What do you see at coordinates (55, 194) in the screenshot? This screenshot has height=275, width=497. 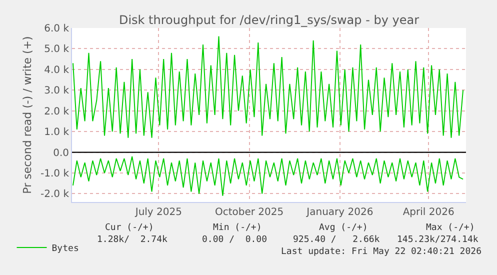 I see `y-tick-label: -2.0 k` at bounding box center [55, 194].